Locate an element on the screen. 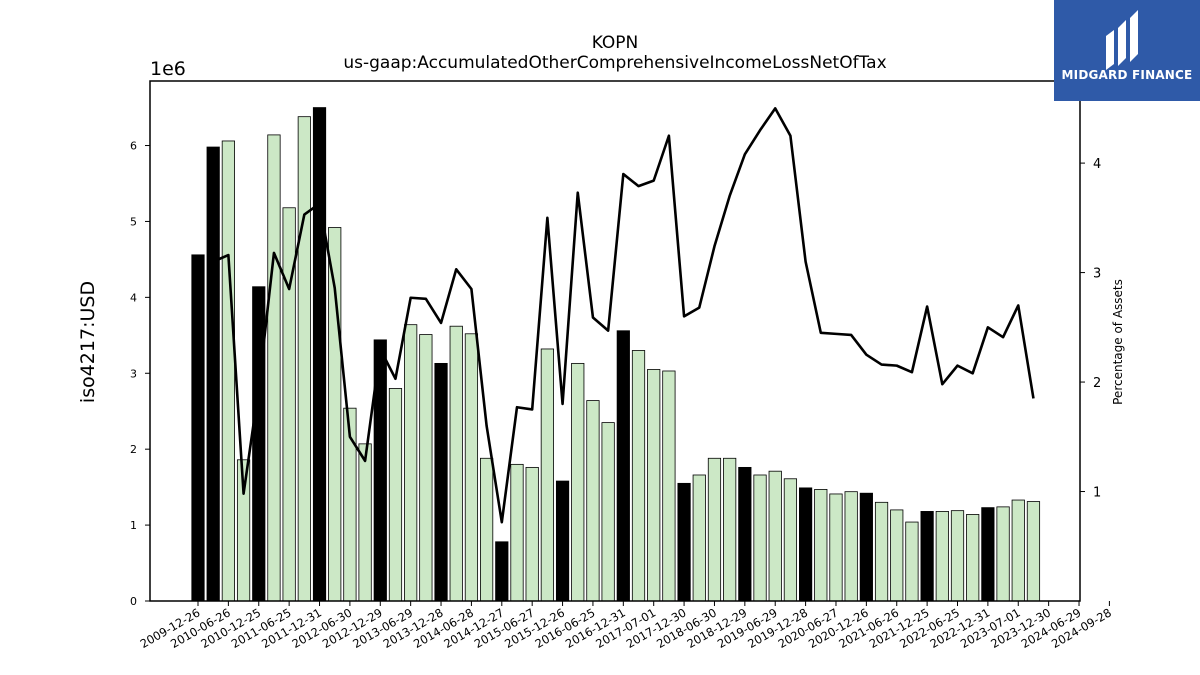 Image resolution: width=1200 pixels, height=675 pixels. y-tick-label: 5 is located at coordinates (133, 221).